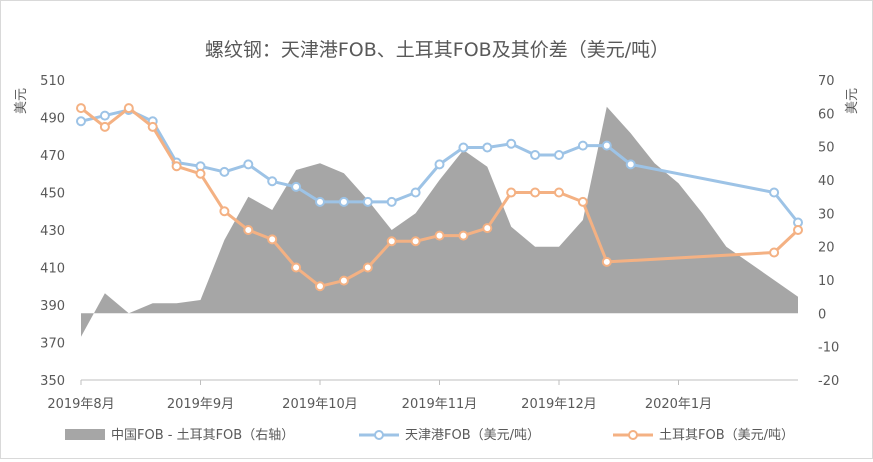 This screenshot has height=462, width=873. I want to click on right-axis-unit: 美元, so click(852, 101).